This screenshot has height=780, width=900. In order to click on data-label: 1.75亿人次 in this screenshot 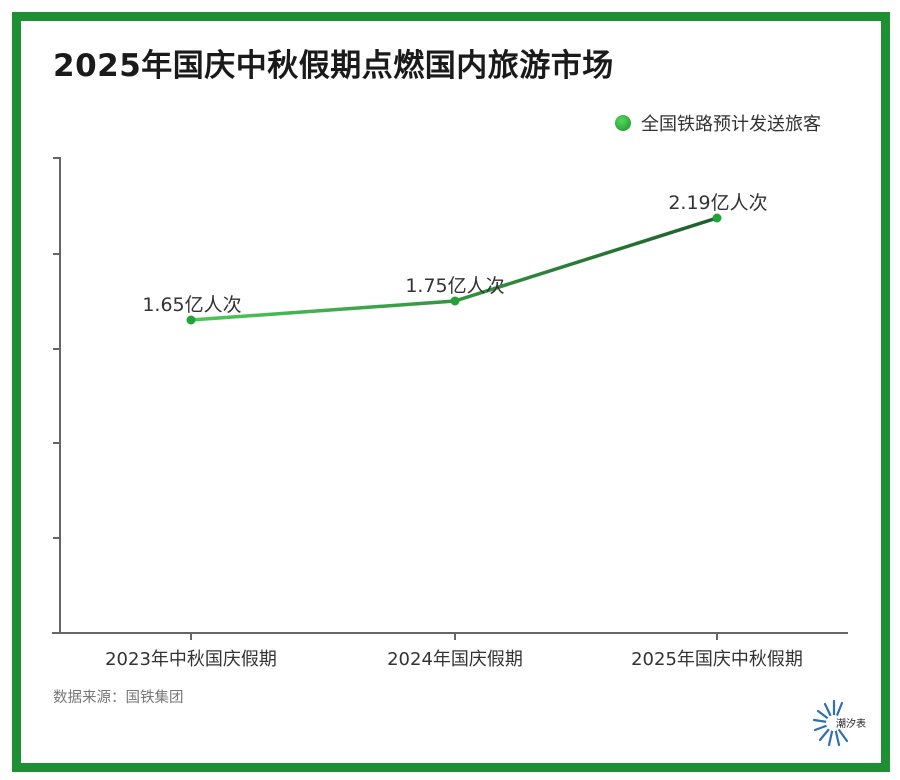, I will do `click(454, 286)`.